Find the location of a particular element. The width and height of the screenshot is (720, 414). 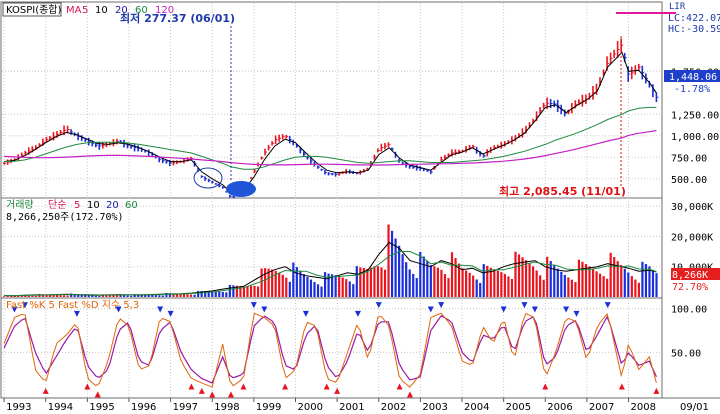

lc-label: LC:422.07 is located at coordinates (694, 18).